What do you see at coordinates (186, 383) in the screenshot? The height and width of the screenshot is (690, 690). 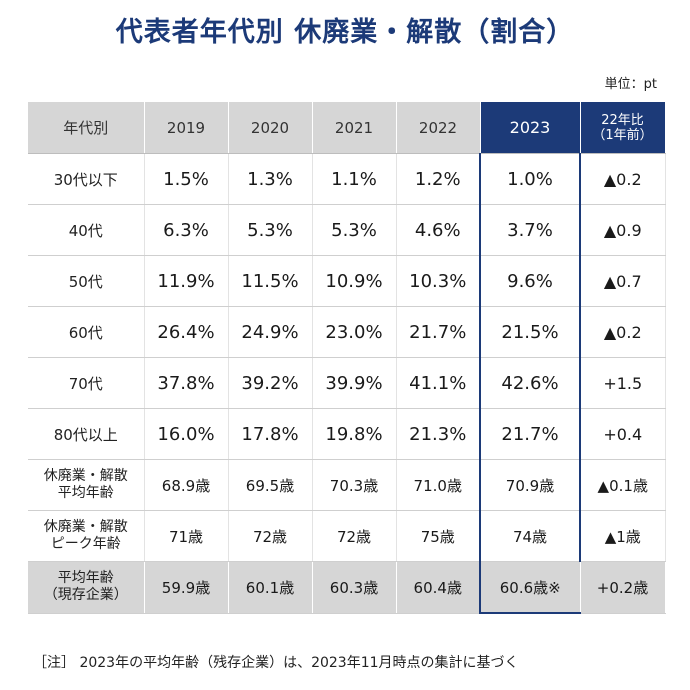 I see `value-cell: 37.8%` at bounding box center [186, 383].